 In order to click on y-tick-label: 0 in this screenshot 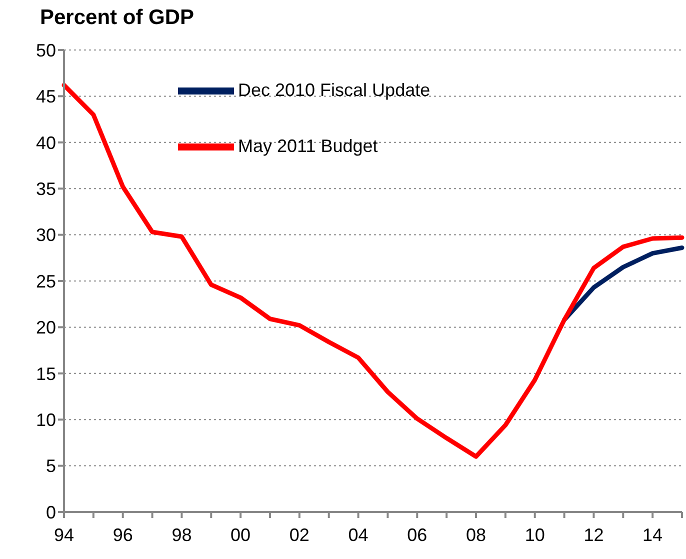, I will do `click(51, 512)`.